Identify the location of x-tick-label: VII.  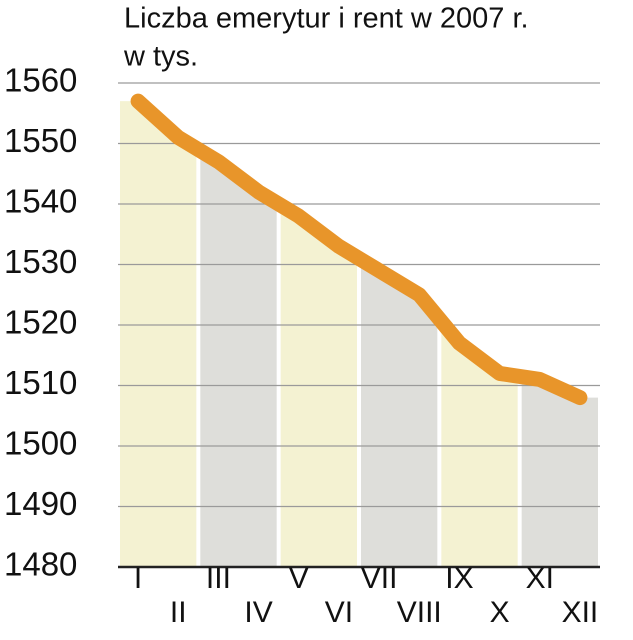
(379, 578).